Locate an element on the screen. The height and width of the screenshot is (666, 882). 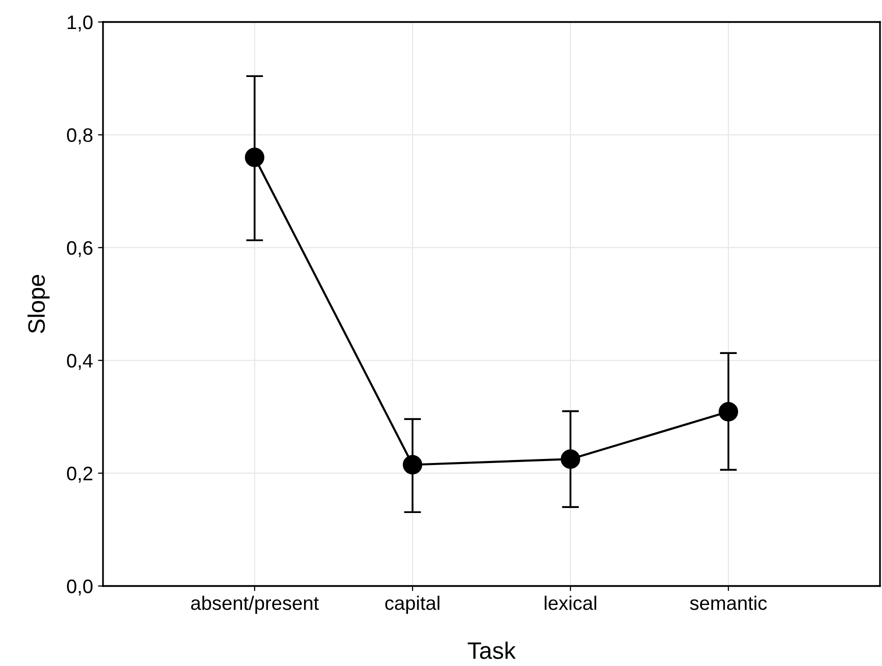
x-axis-title: Task is located at coordinates (492, 650).